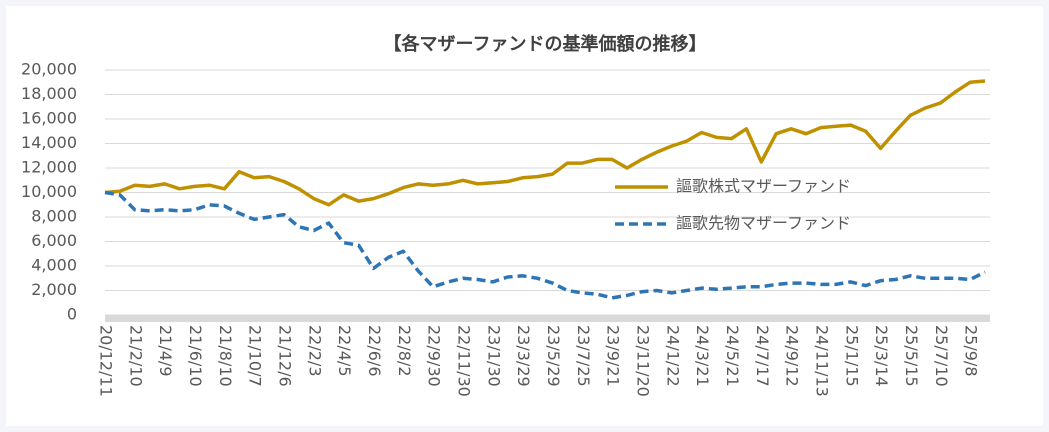 Image resolution: width=1049 pixels, height=432 pixels. What do you see at coordinates (463, 361) in the screenshot?
I see `x-tick-label: 22/11/30` at bounding box center [463, 361].